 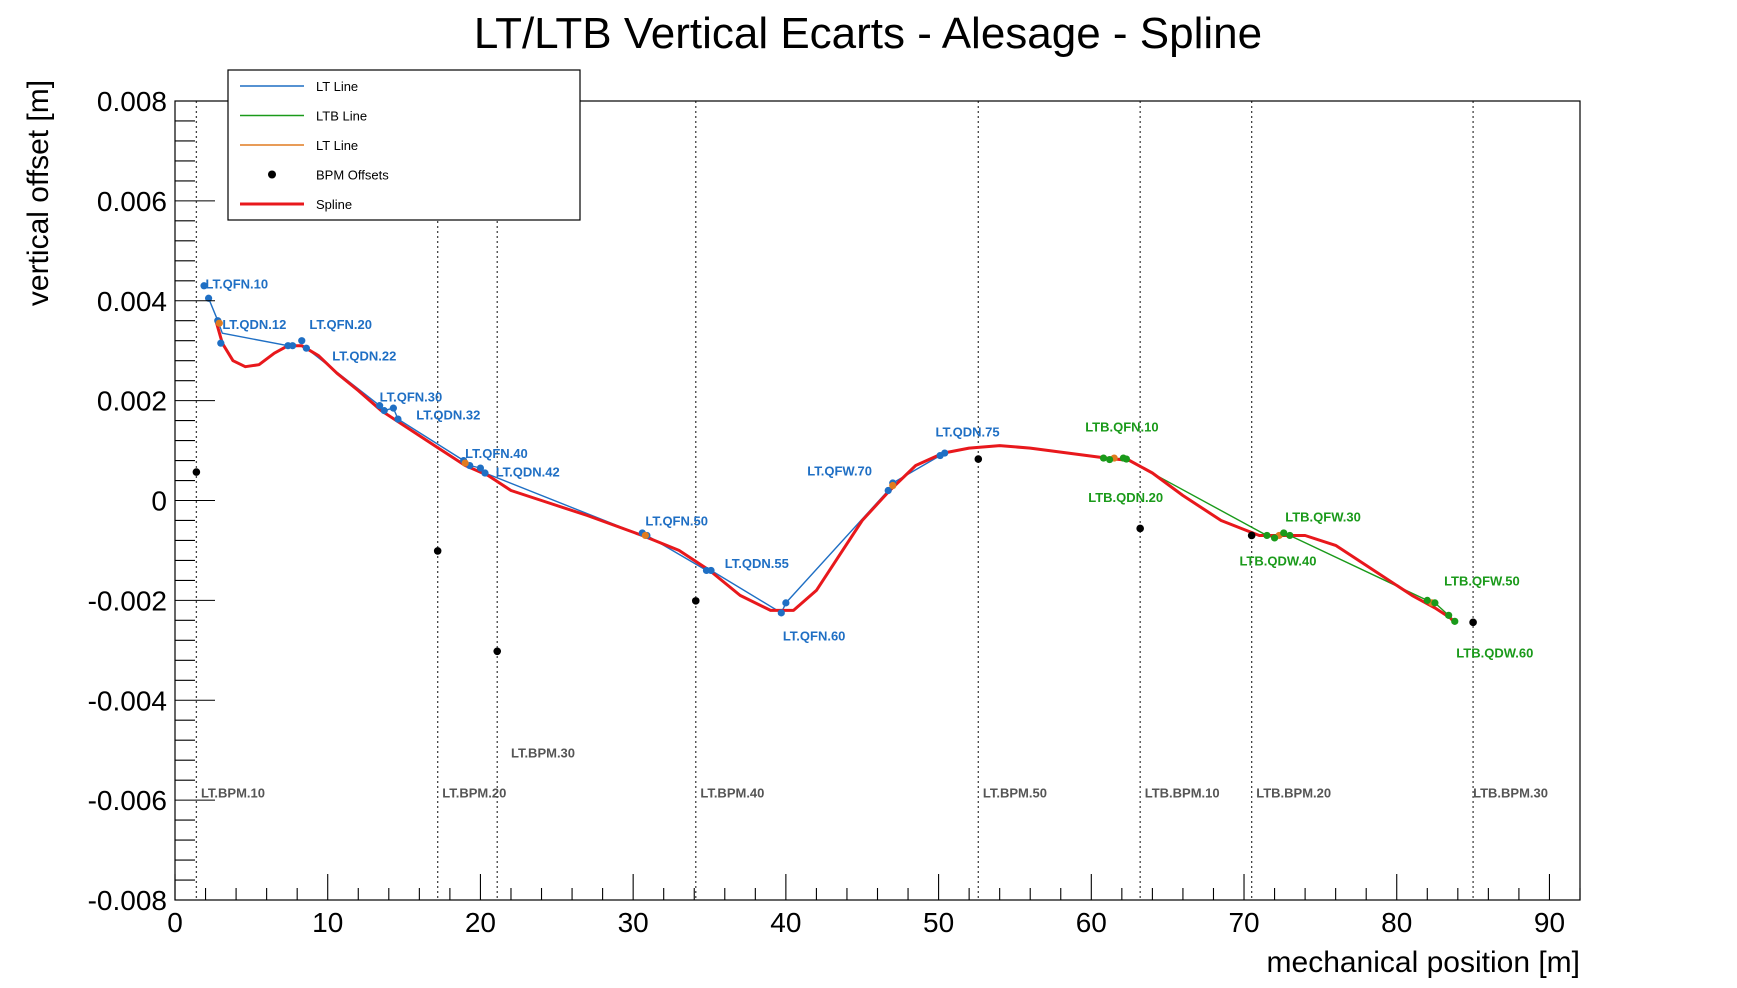 I want to click on bpm-label: LT.BPM.50, so click(x=1015, y=793).